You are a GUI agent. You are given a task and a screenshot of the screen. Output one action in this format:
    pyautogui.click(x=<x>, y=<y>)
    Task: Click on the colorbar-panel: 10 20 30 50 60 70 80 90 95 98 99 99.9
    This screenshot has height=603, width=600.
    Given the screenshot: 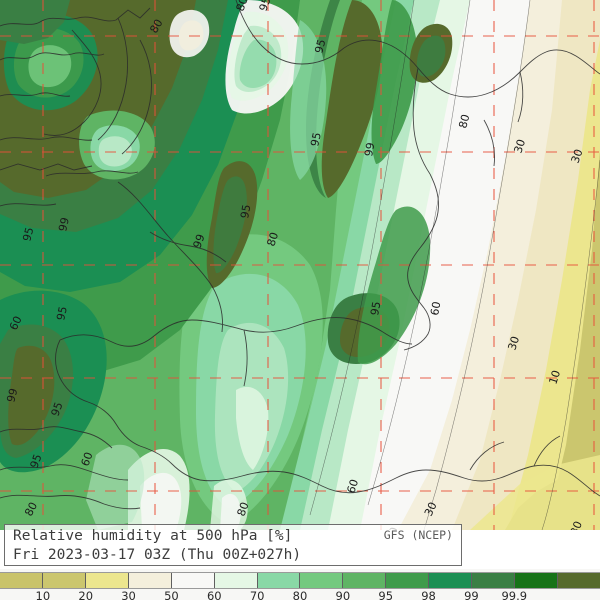 What is the action you would take?
    pyautogui.click(x=300, y=586)
    